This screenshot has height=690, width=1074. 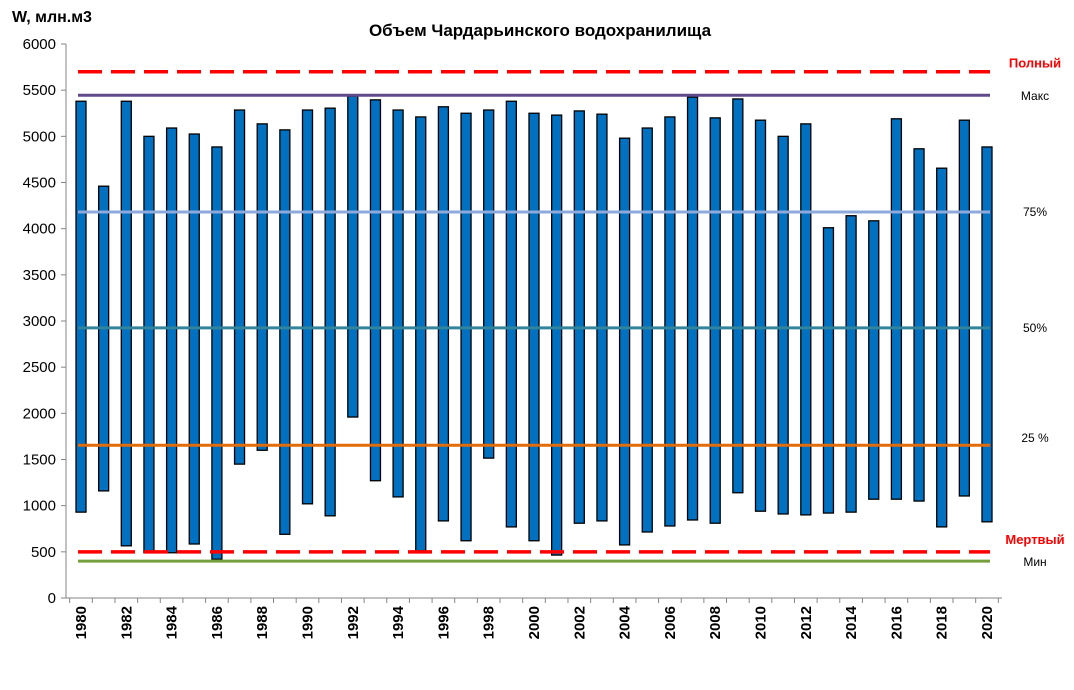 I want to click on y-tick-label: 500, so click(x=43, y=552).